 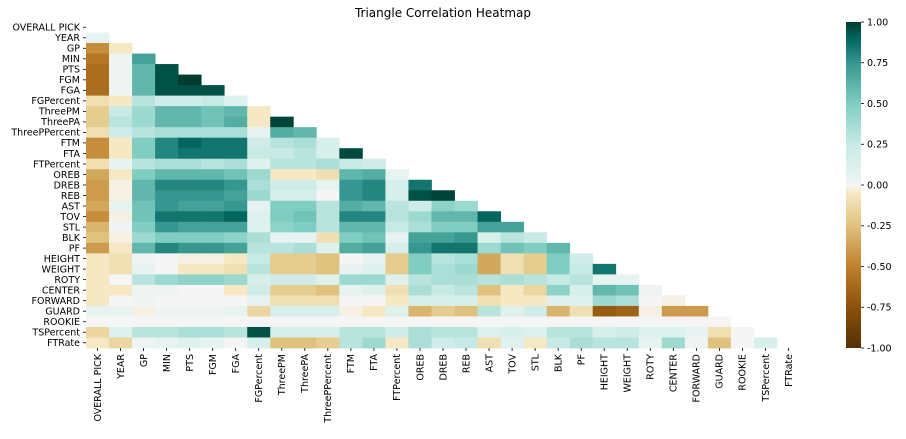 I want to click on x-tick-label: GUARD, so click(x=720, y=371).